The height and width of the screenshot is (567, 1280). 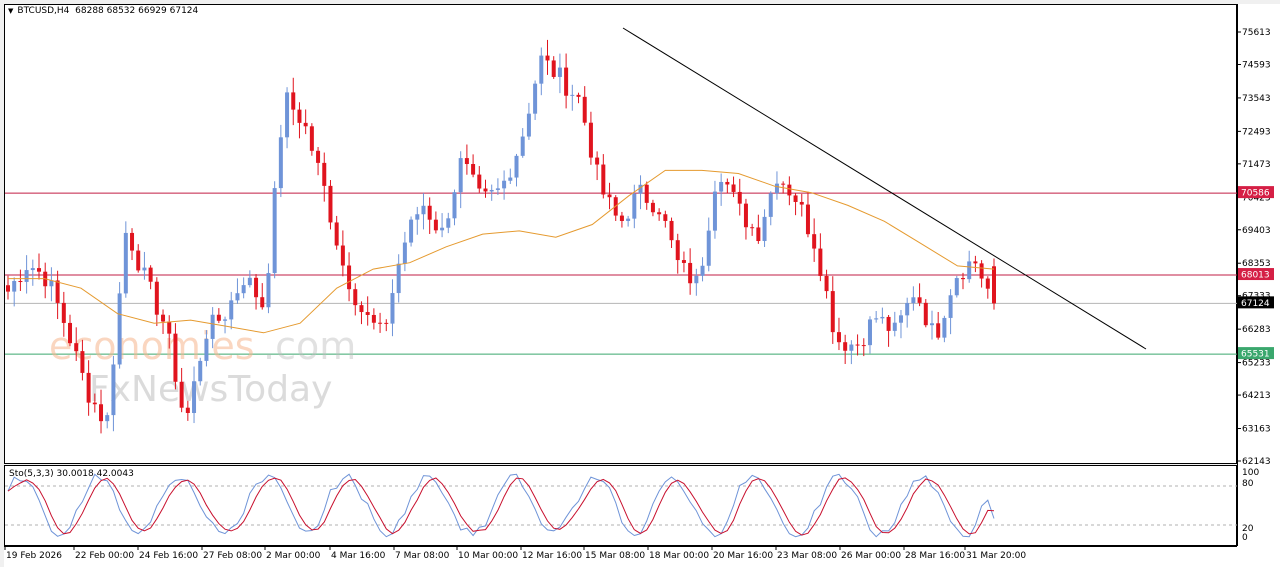 I want to click on stochastic-chart, so click(x=621, y=505).